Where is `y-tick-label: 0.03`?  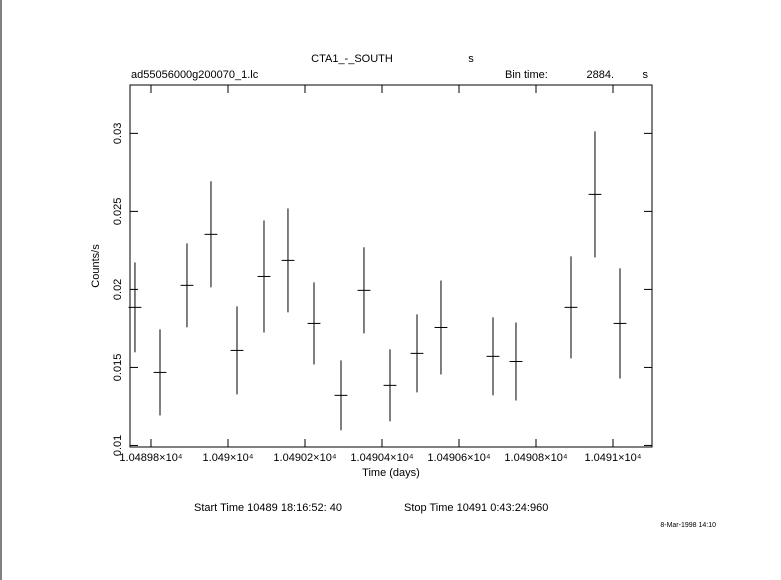
y-tick-label: 0.03 is located at coordinates (118, 133).